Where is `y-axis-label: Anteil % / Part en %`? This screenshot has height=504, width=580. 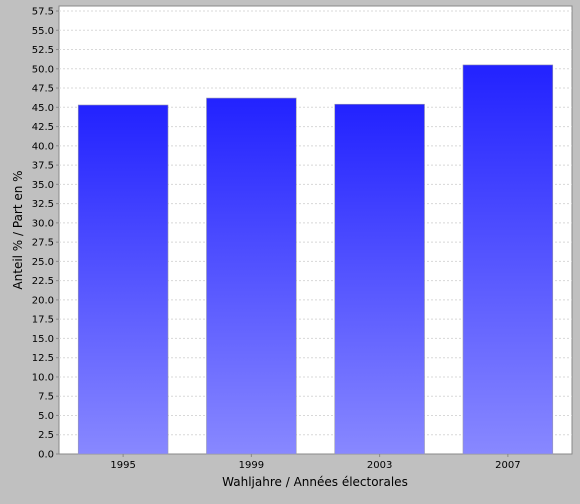 y-axis-label: Anteil % / Part en % is located at coordinates (18, 229).